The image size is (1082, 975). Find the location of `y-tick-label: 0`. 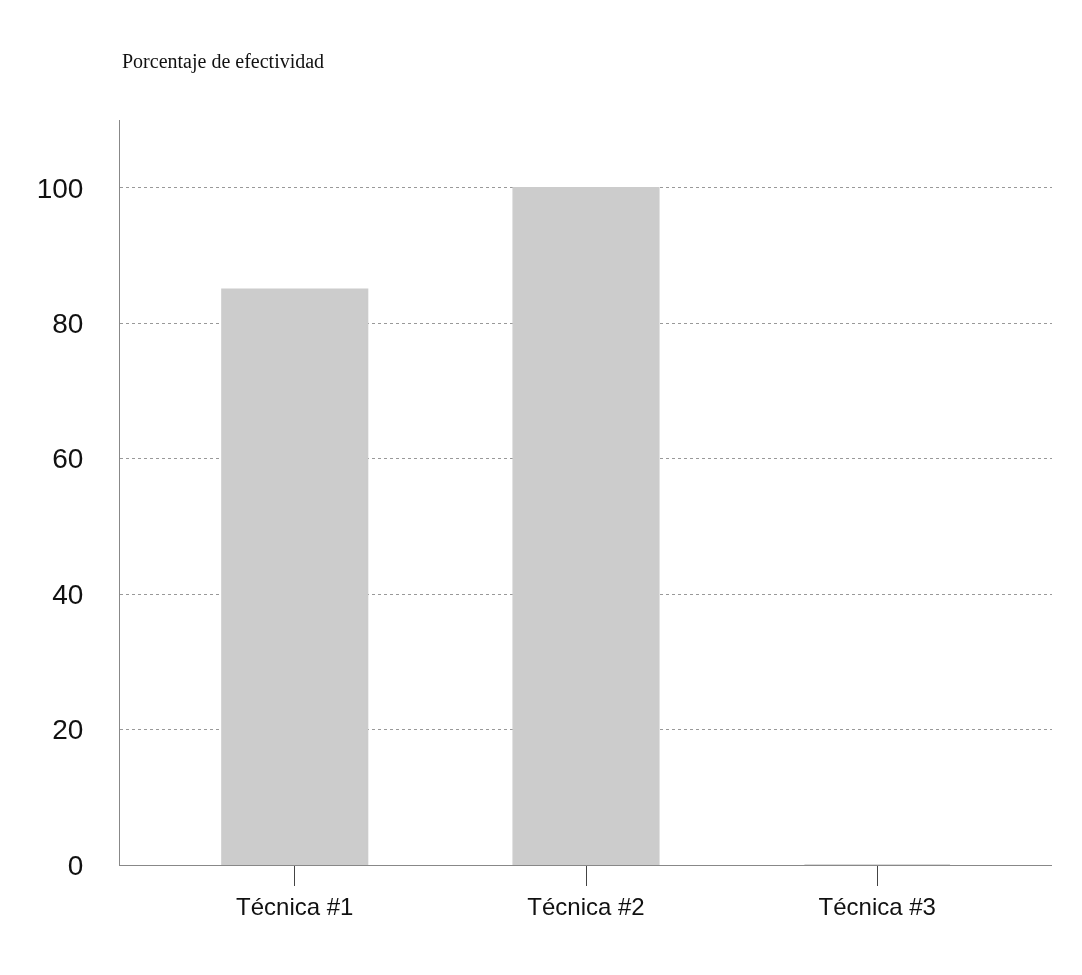

y-tick-label: 0 is located at coordinates (75, 865).